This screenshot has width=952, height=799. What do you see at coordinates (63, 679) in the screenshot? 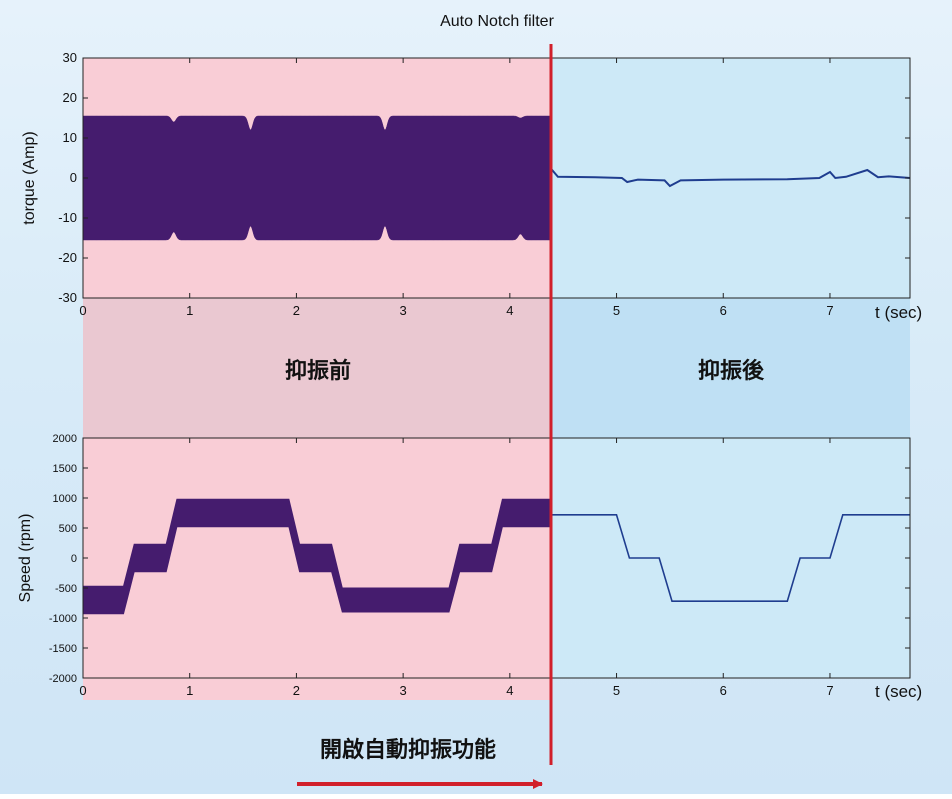
I see `speed-ytick-label: -2000` at bounding box center [63, 679].